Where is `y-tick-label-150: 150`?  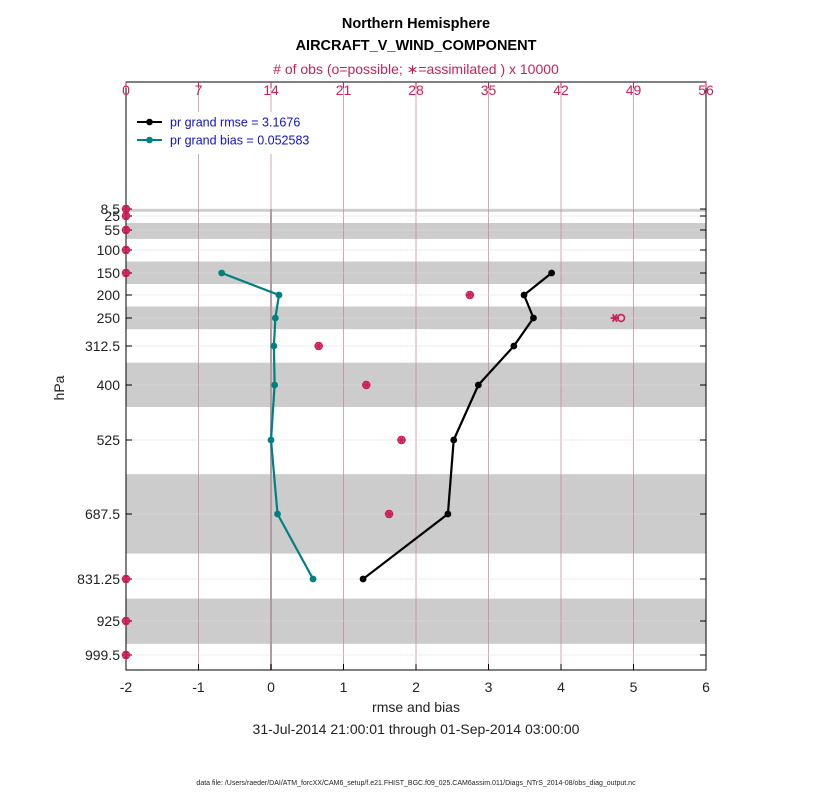 y-tick-label-150: 150 is located at coordinates (109, 273).